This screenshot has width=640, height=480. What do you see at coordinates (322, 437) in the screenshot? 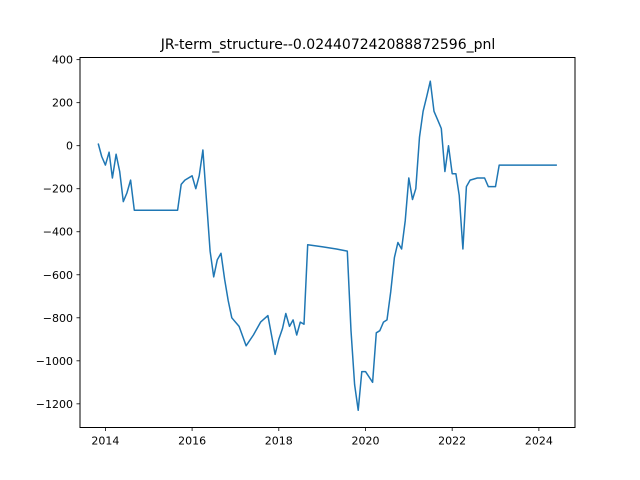
I see `x-axis: 2014 2016 2018 2020 2022 2024` at bounding box center [322, 437].